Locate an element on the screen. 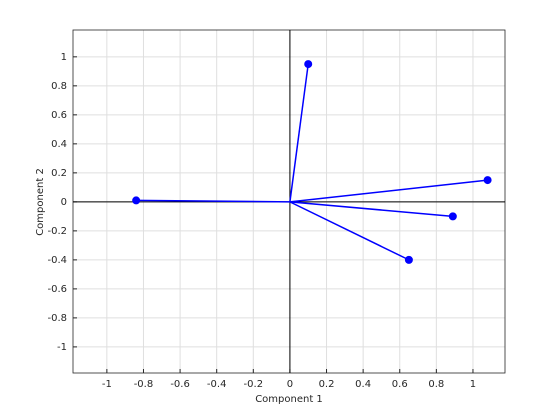 This screenshot has width=560, height=420. x-tick-label: 0.4 is located at coordinates (363, 384).